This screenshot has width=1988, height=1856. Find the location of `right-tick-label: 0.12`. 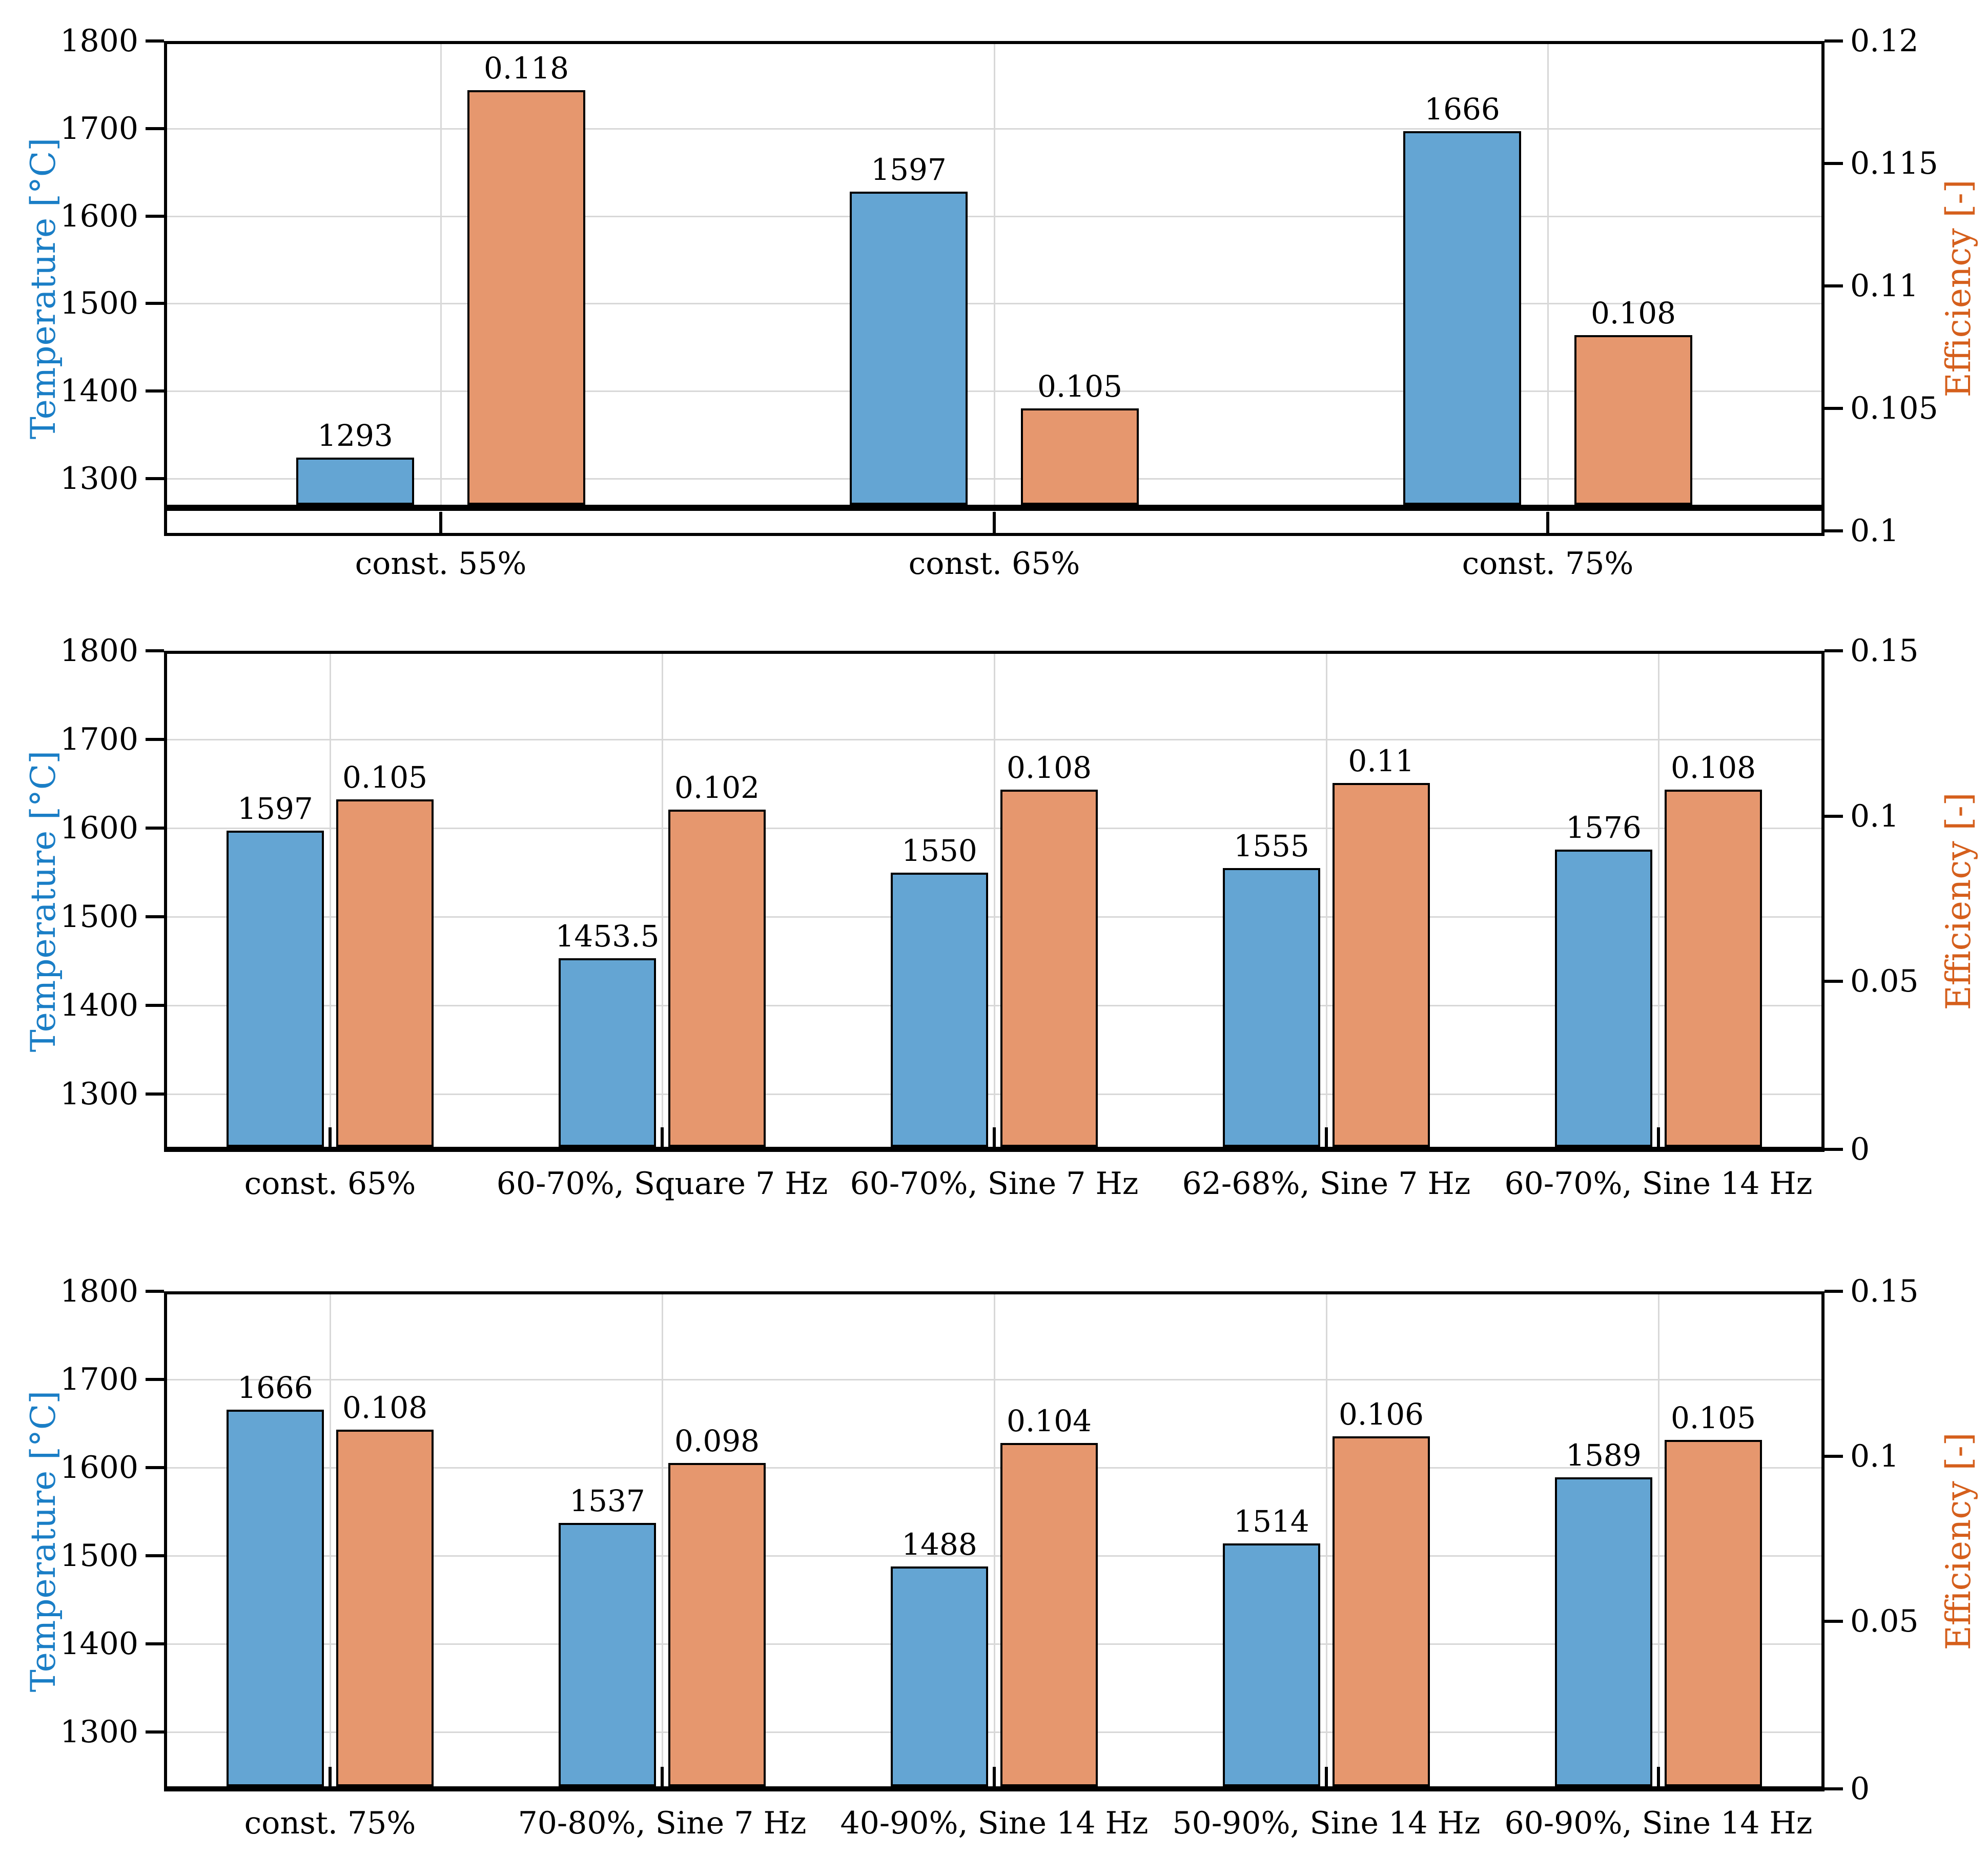

right-tick-label: 0.12 is located at coordinates (1884, 41).